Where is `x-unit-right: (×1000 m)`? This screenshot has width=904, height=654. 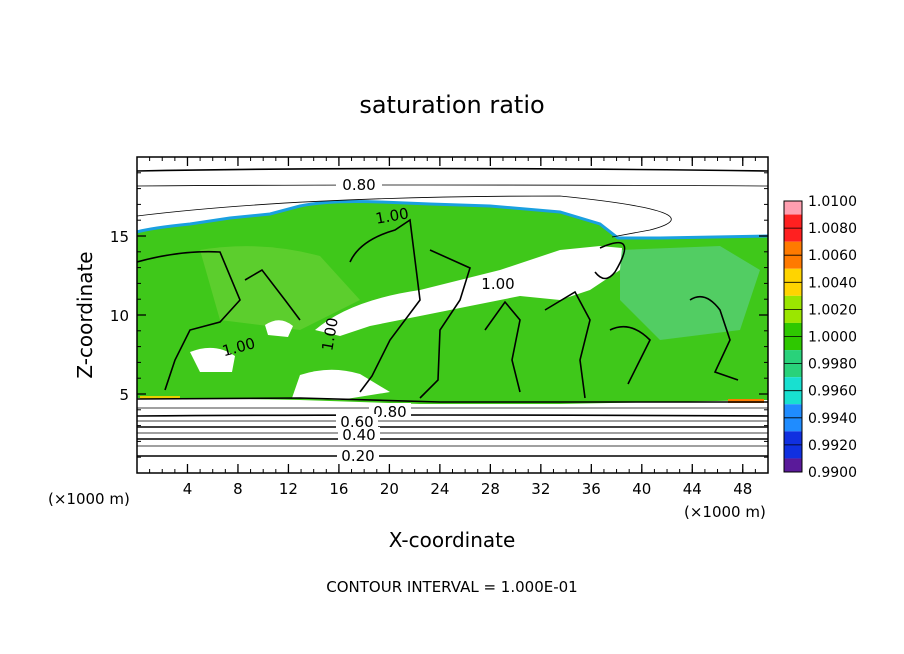
x-unit-right: (×1000 m) is located at coordinates (725, 512).